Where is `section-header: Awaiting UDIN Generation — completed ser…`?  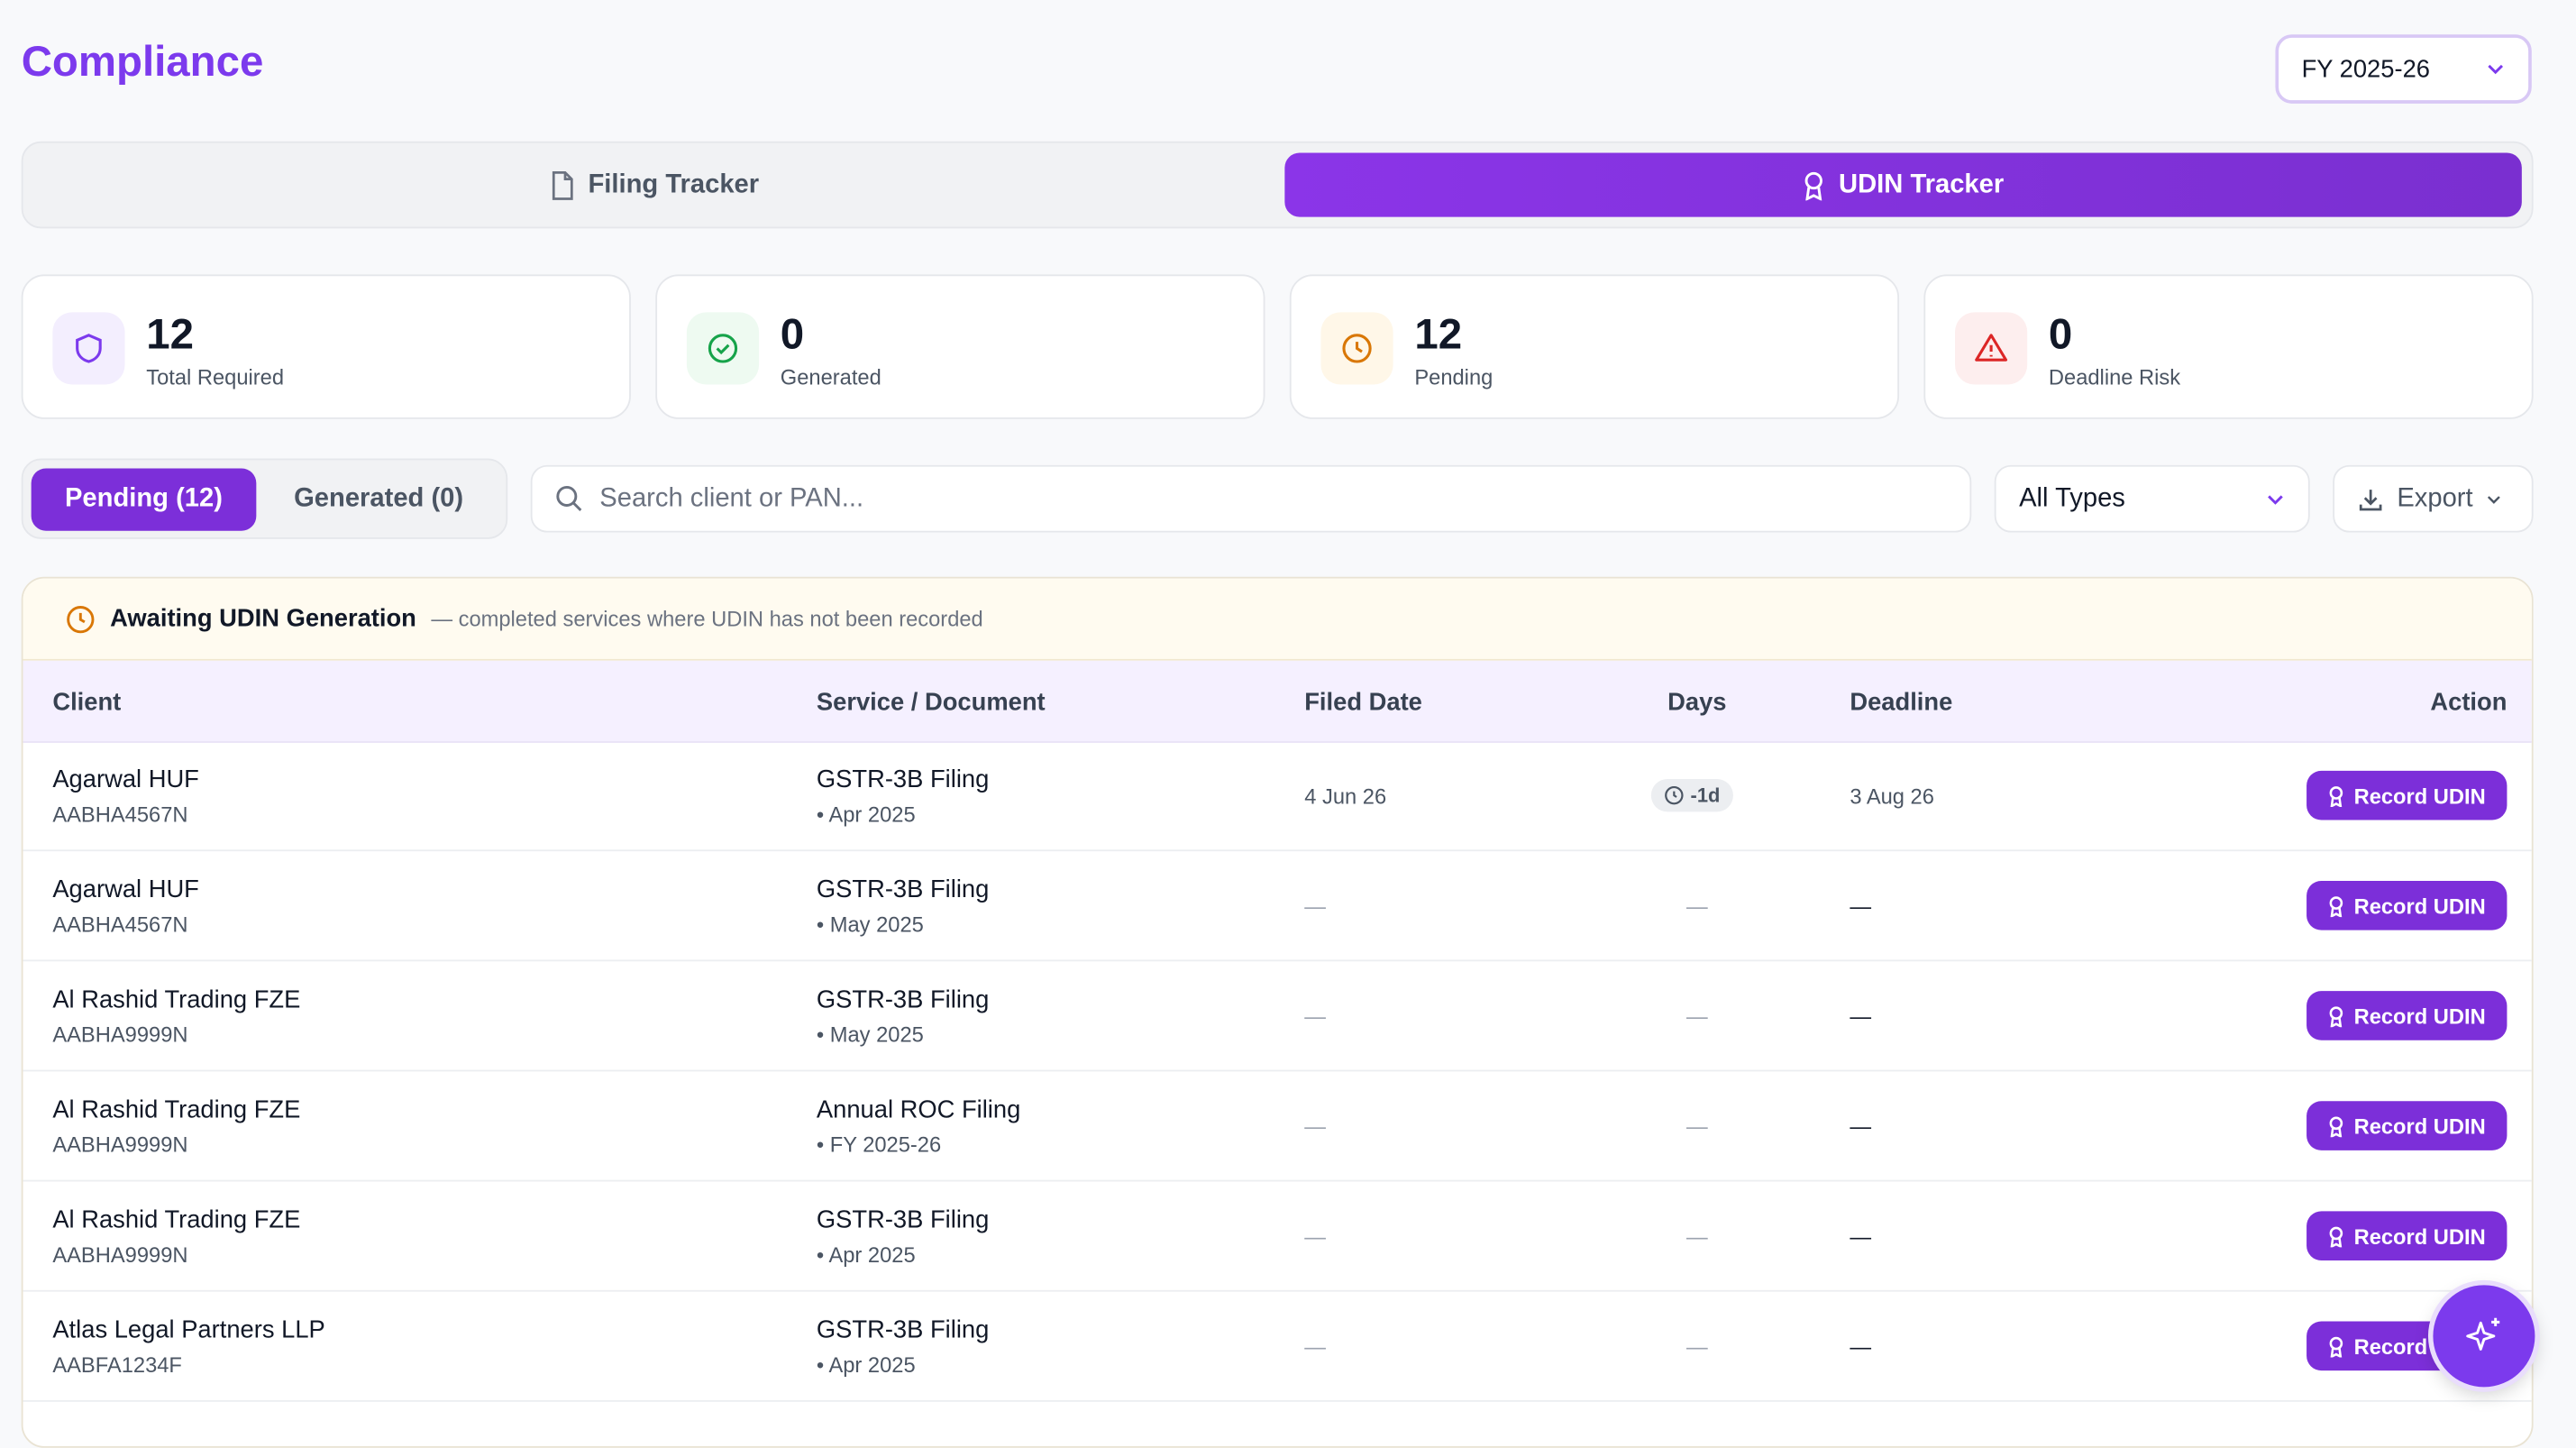
section-header: Awaiting UDIN Generation — completed ser… is located at coordinates (1277, 620).